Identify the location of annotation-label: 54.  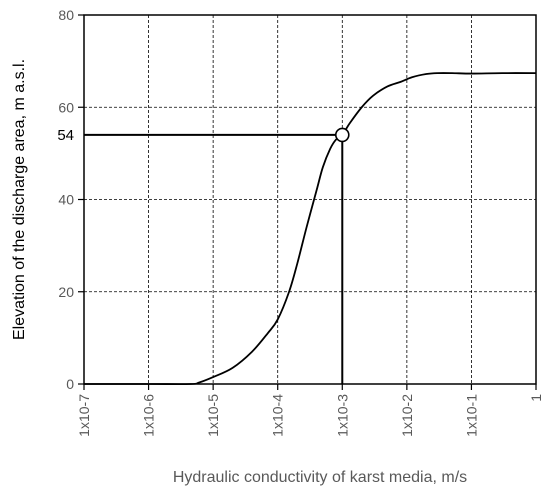
(65, 135).